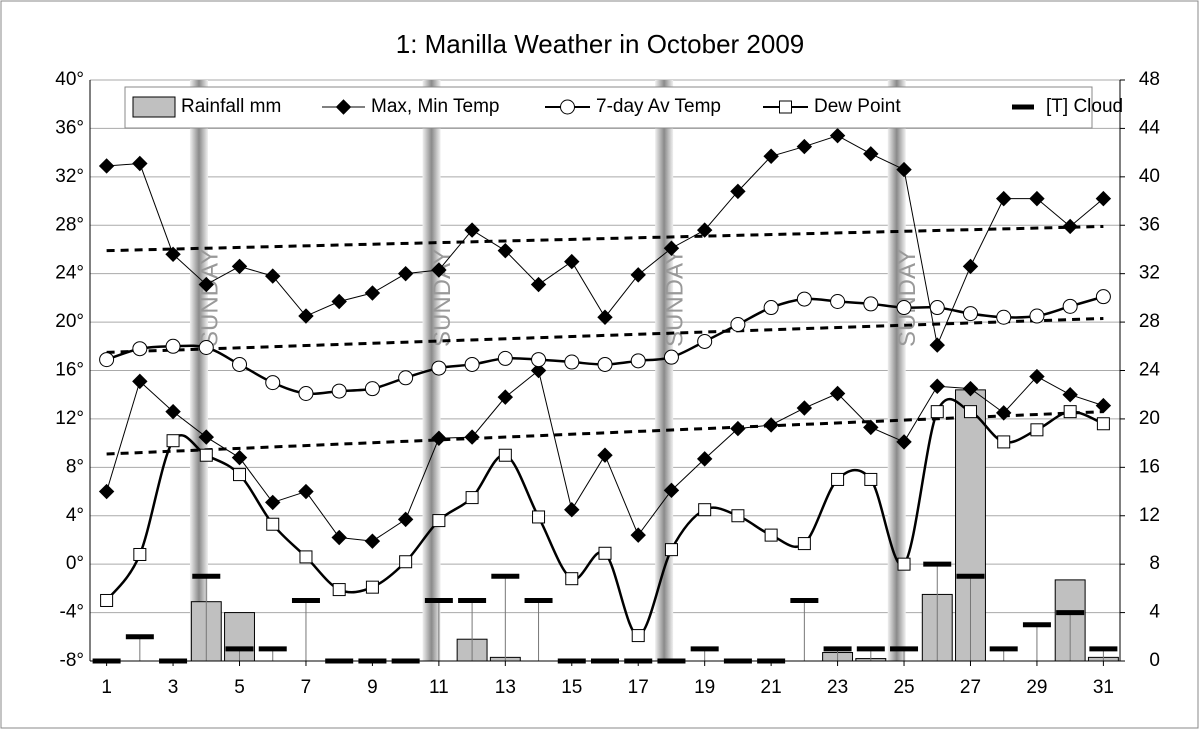 The image size is (1200, 735). Describe the element at coordinates (1103, 687) in the screenshot. I see `x-tick-label: 31` at that location.